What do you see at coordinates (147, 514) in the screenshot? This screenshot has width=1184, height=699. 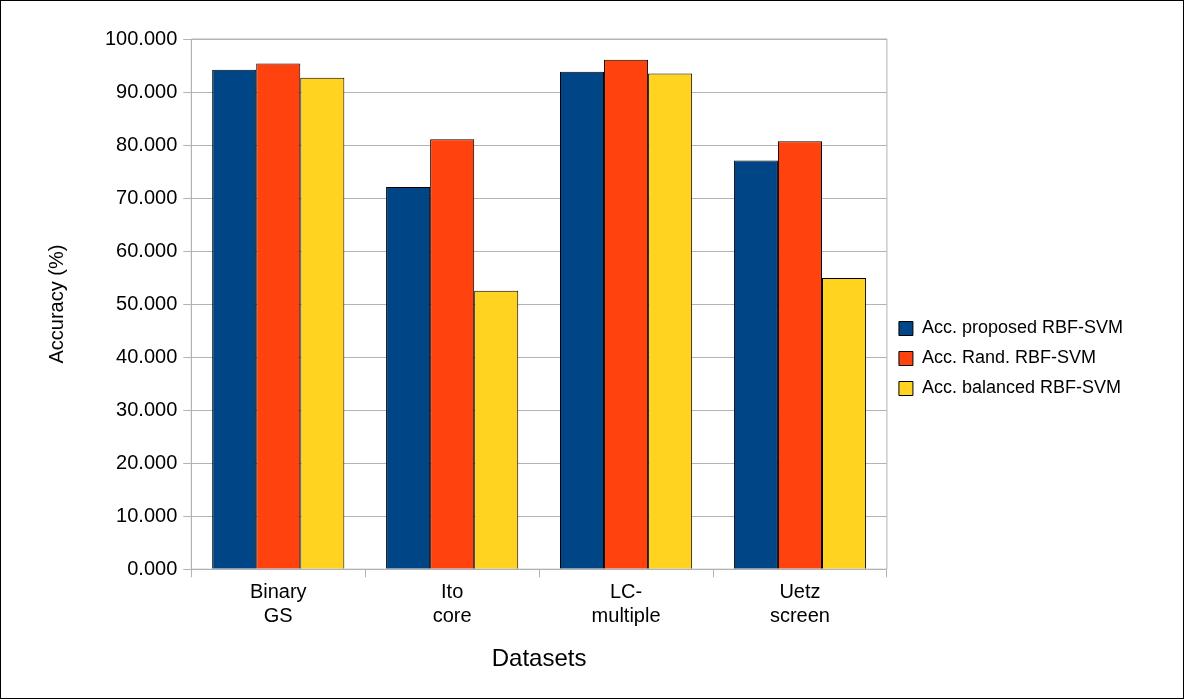 I see `y-tick-label: 10.000` at bounding box center [147, 514].